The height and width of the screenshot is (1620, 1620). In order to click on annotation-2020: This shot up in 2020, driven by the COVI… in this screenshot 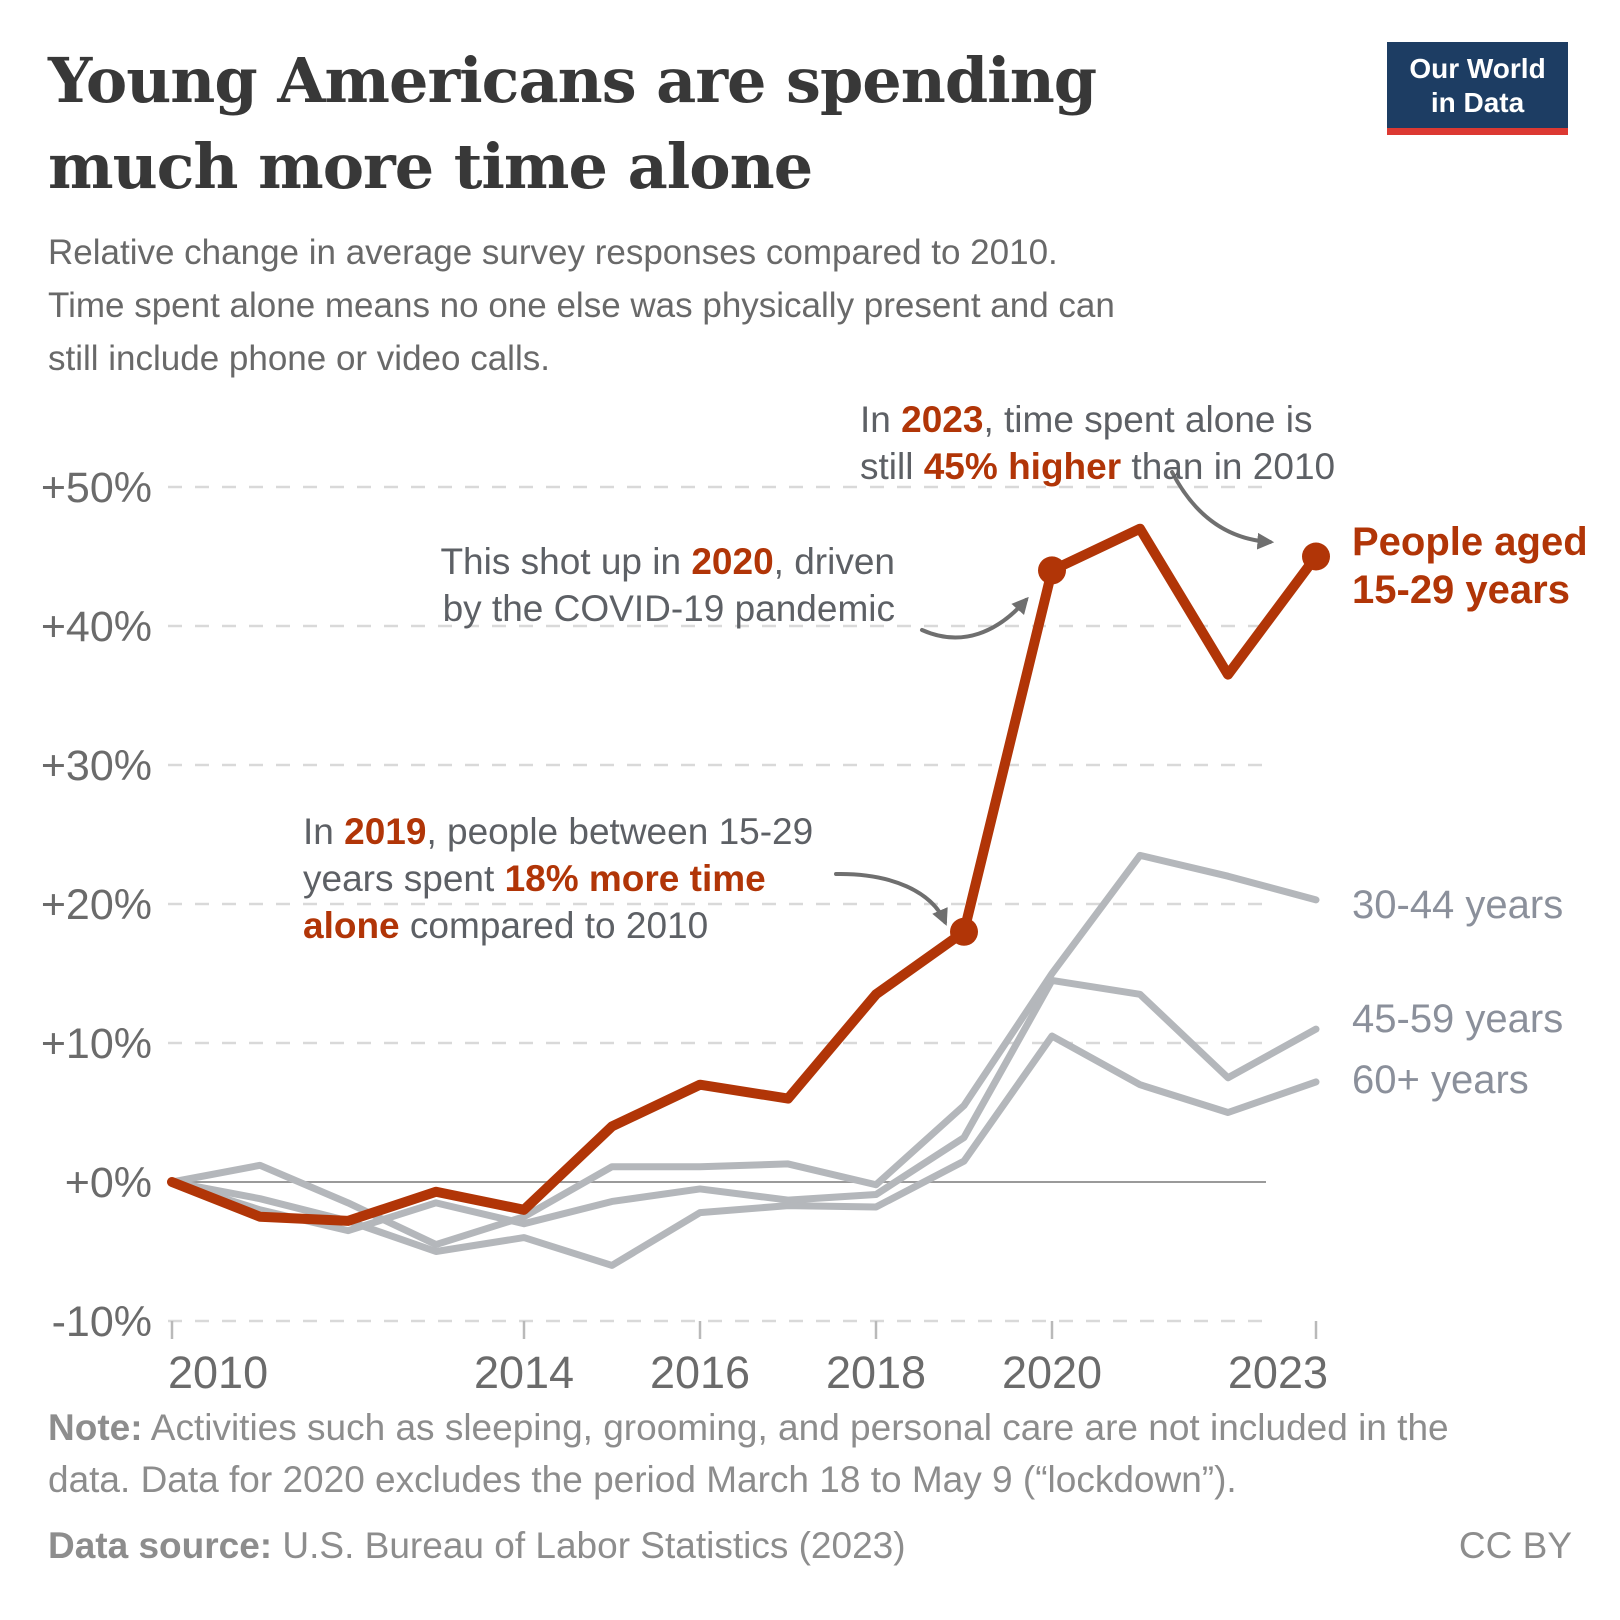, I will do `click(657, 585)`.